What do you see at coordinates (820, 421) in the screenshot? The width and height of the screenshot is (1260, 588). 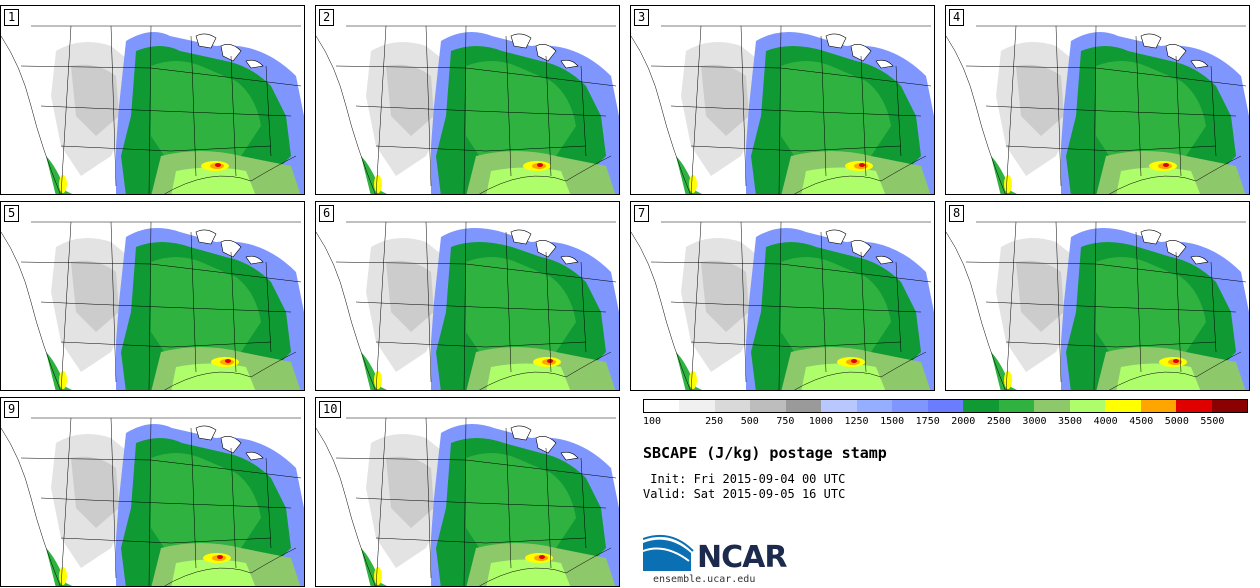 I see `colorbar-tick-label: 1000` at bounding box center [820, 421].